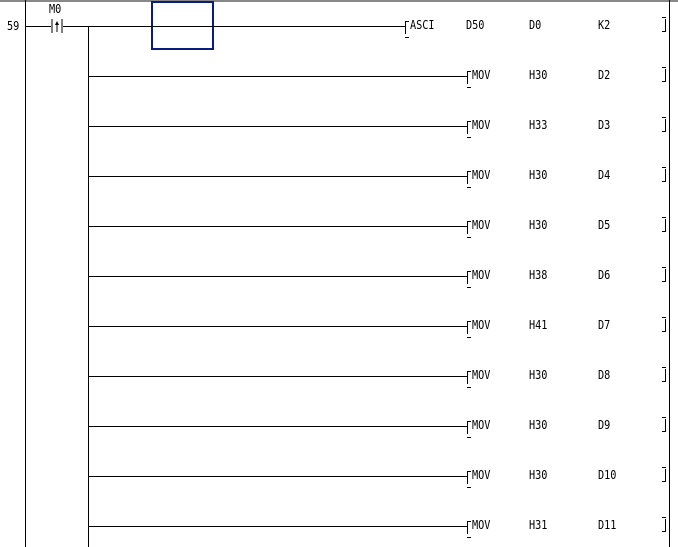  What do you see at coordinates (604, 225) in the screenshot?
I see `instruction-operand: D5` at bounding box center [604, 225].